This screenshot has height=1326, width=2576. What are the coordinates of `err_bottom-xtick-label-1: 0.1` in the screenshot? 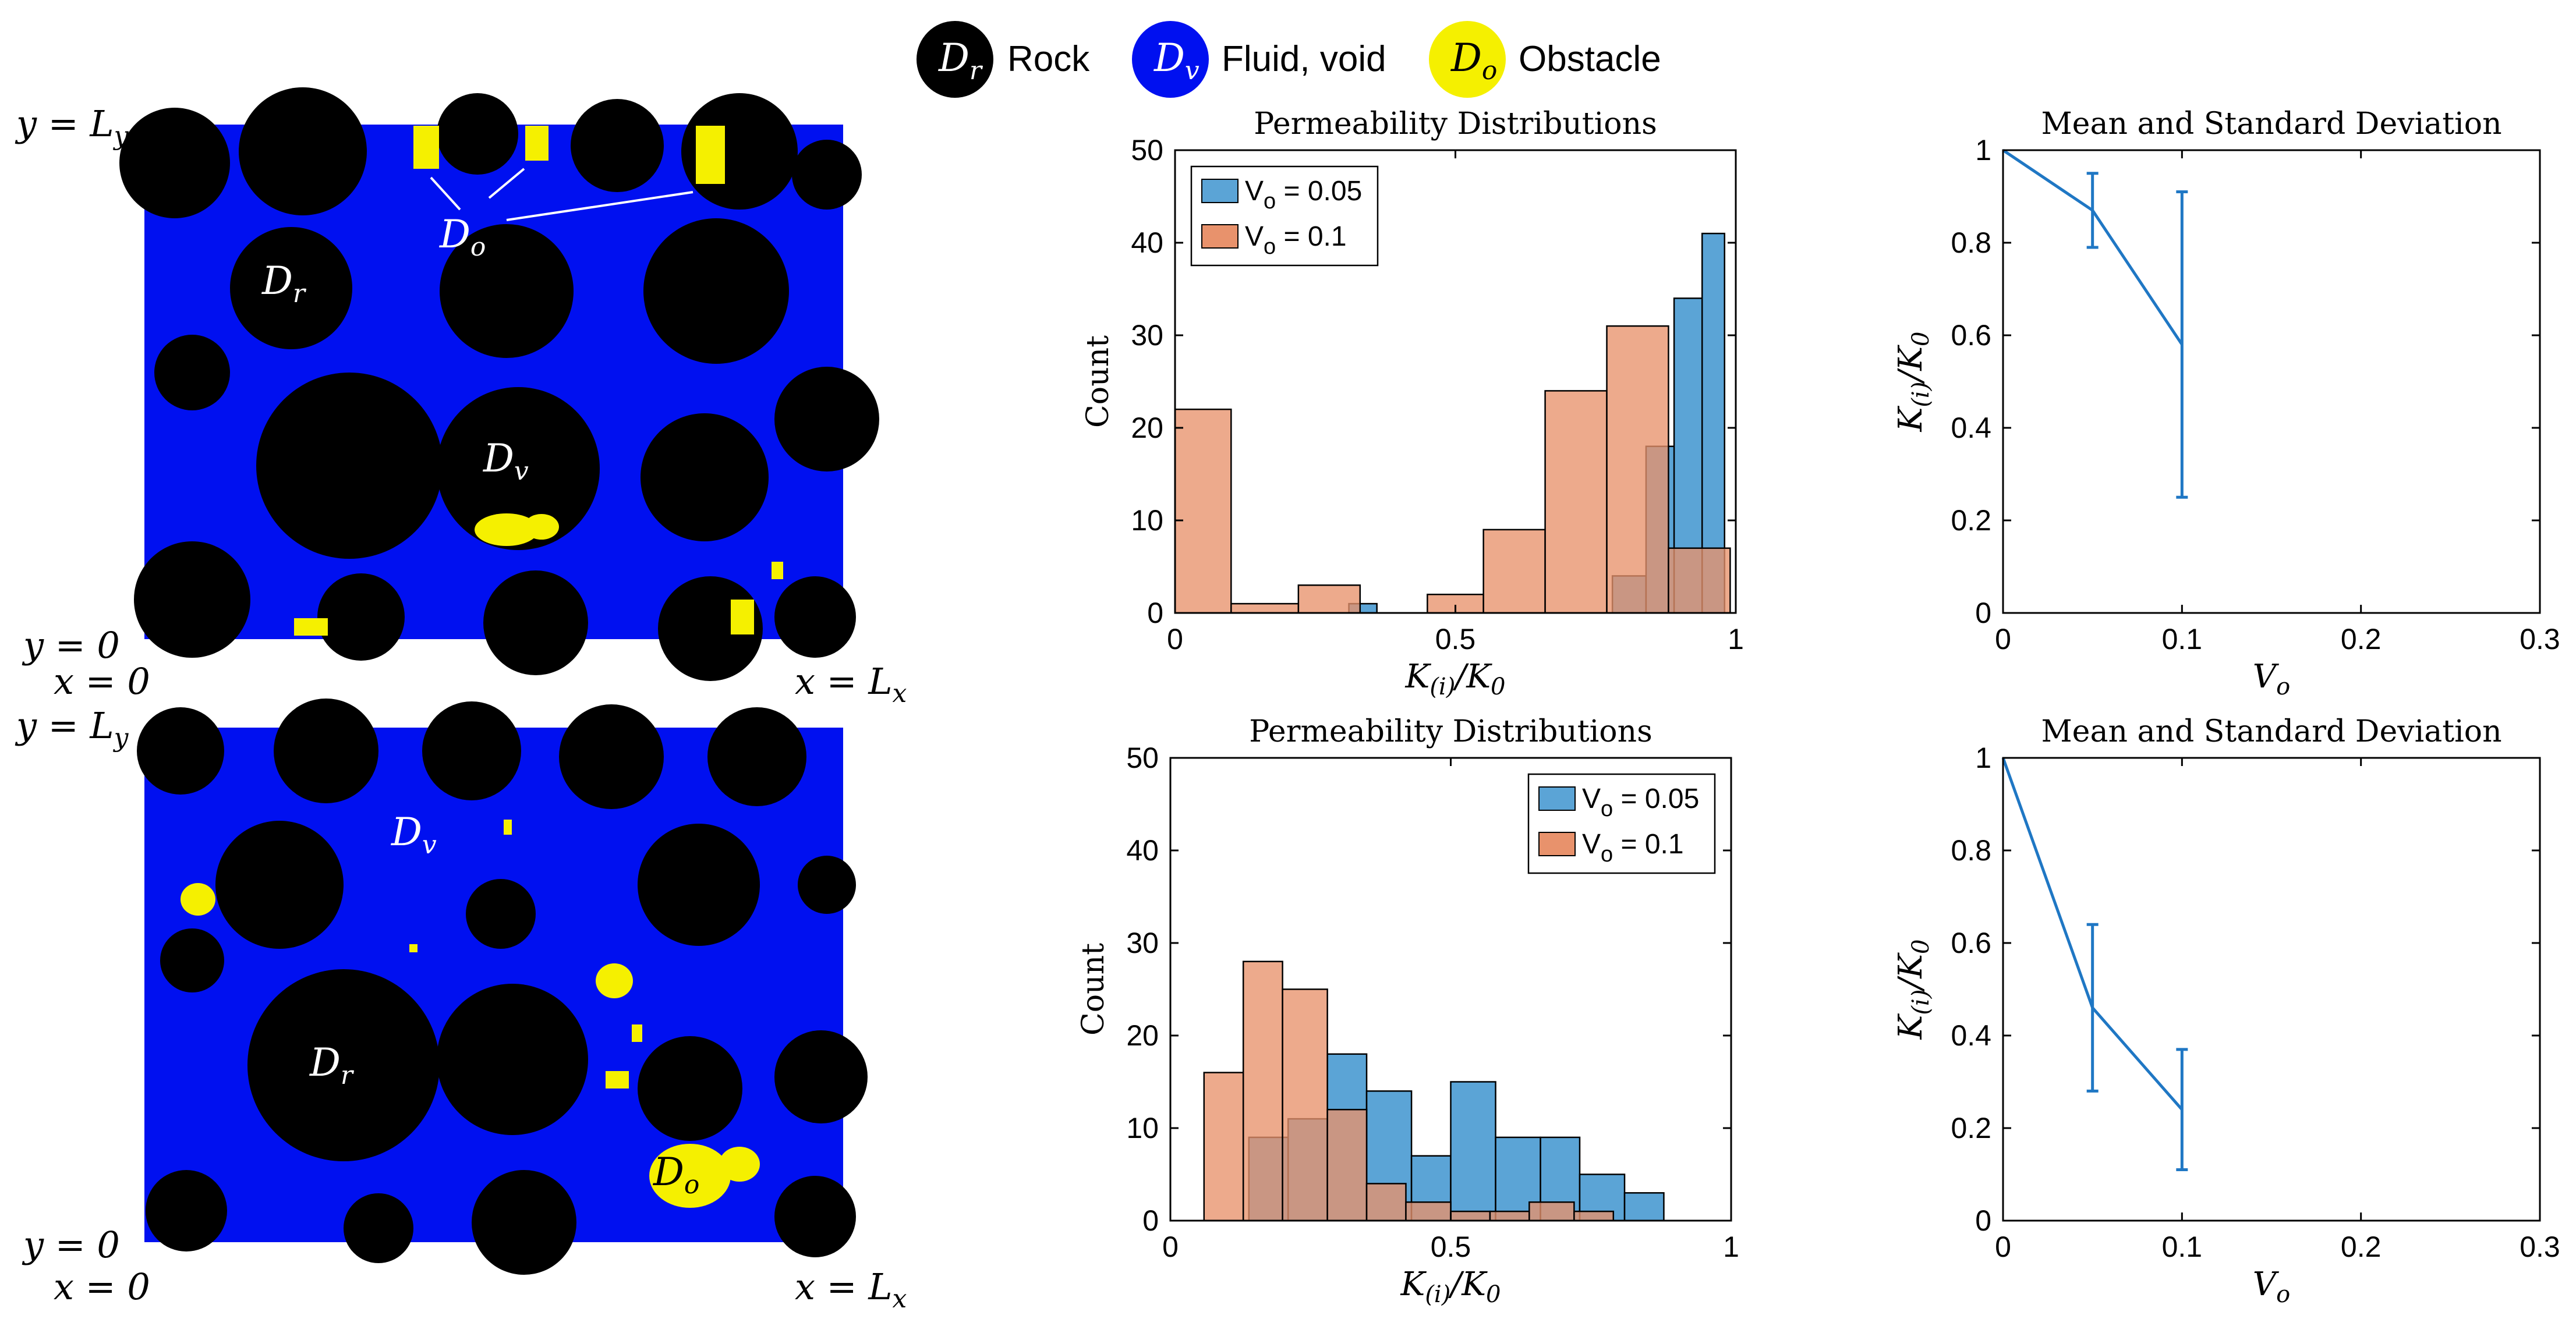 It's located at (2182, 1247).